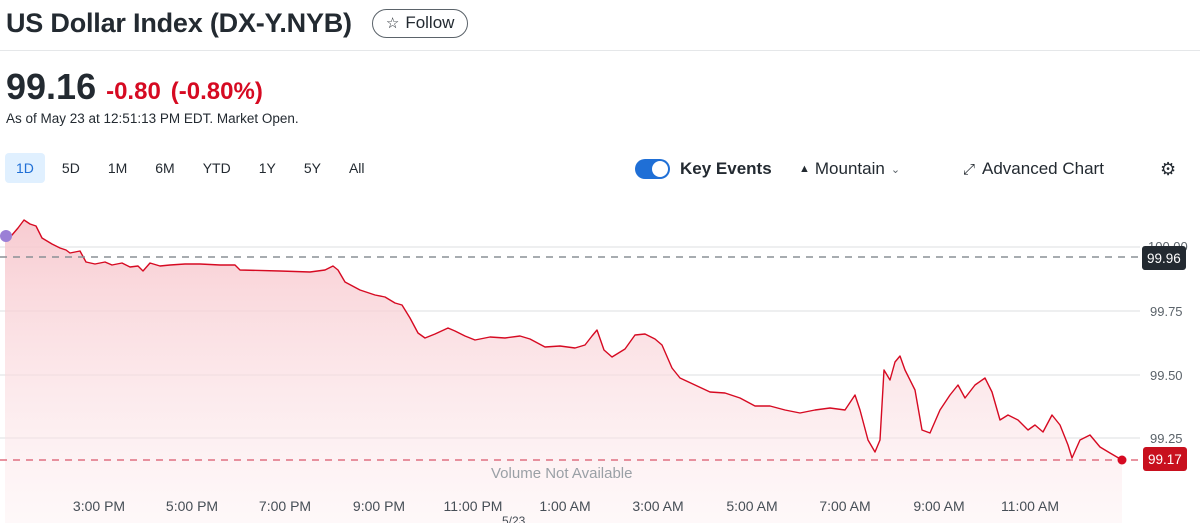 The image size is (1200, 523). I want to click on toggle-knob, so click(660, 169).